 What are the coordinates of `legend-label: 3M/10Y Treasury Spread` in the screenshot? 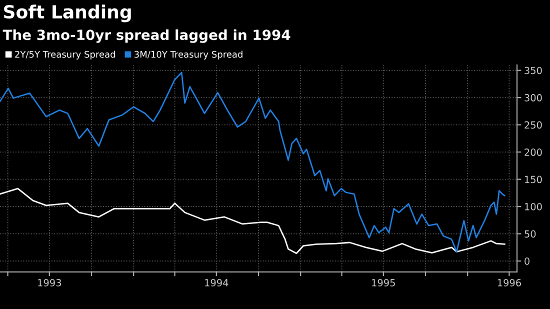 It's located at (188, 55).